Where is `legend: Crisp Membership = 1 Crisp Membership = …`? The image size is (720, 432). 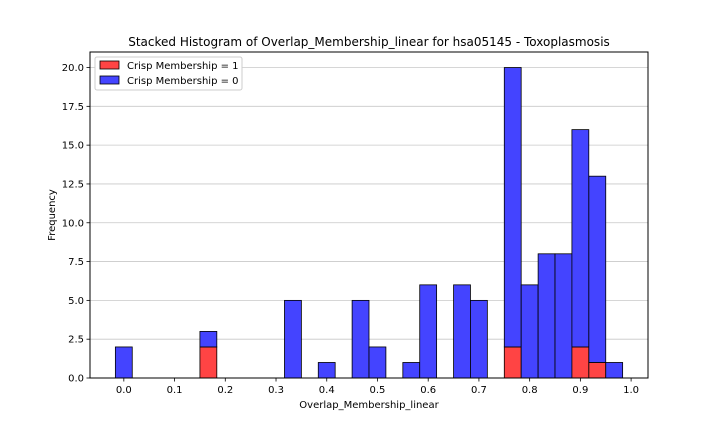 legend: Crisp Membership = 1 Crisp Membership = … is located at coordinates (168, 73).